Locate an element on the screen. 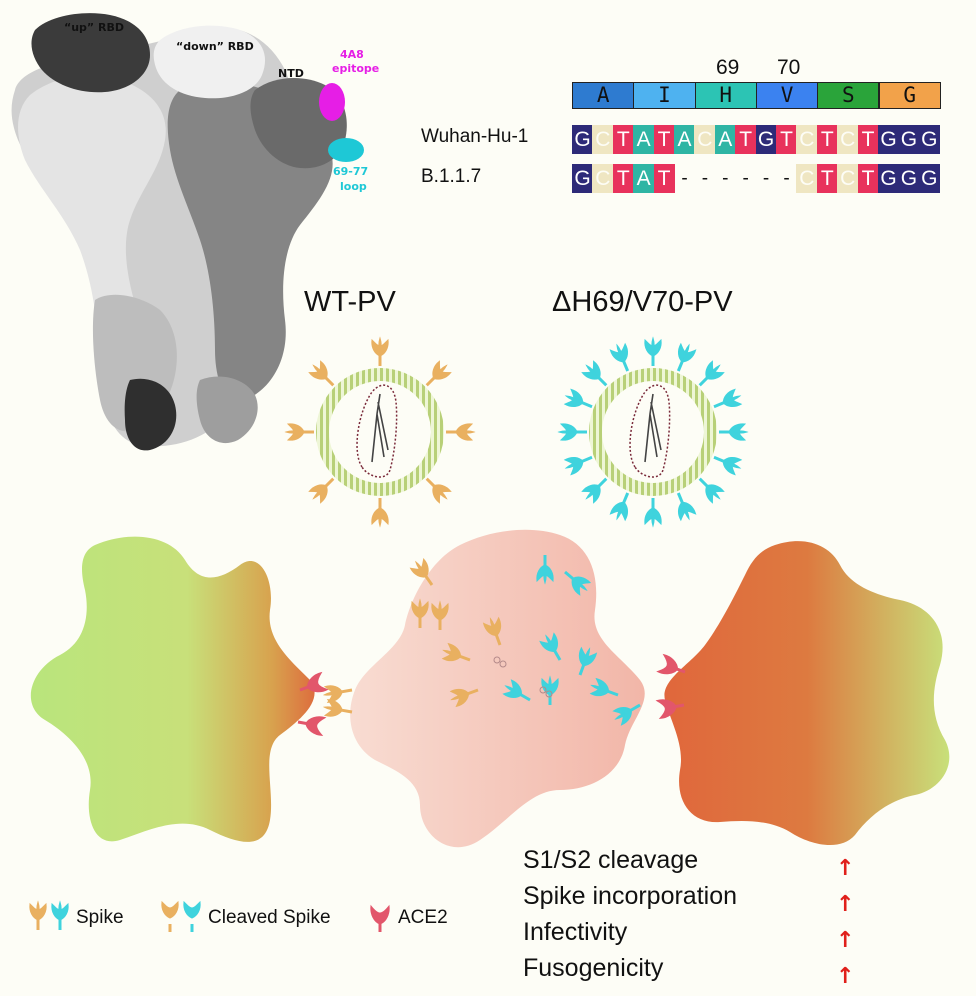 This screenshot has height=996, width=976. base-gray is located at coordinates (227, 410).